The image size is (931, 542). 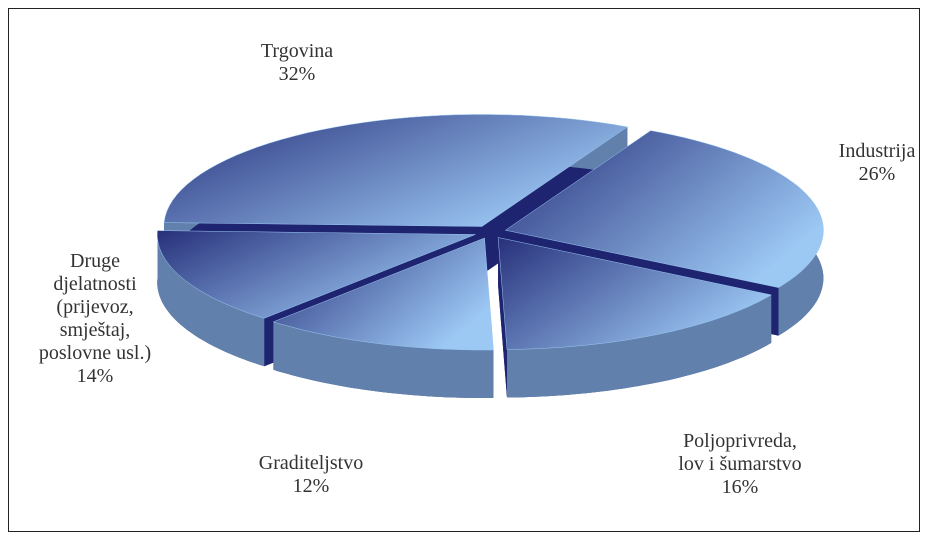 What do you see at coordinates (740, 452) in the screenshot?
I see `slice-label: Poljoprivreda, lov i šumarstvo` at bounding box center [740, 452].